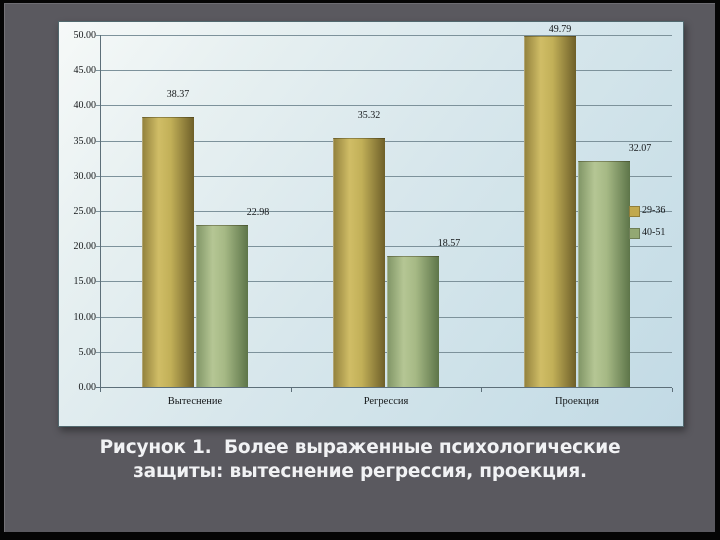 This screenshot has height=540, width=720. Describe the element at coordinates (85, 246) in the screenshot. I see `y-axis-tick-label: 20.00` at that location.